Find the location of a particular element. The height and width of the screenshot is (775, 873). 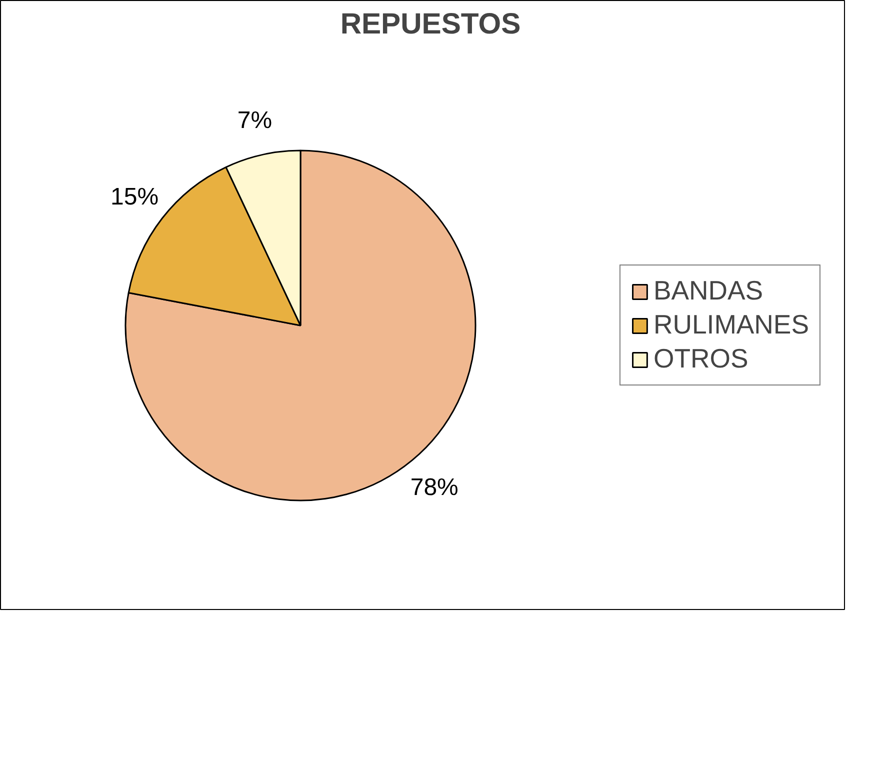

legend-label: OTROS is located at coordinates (700, 359).